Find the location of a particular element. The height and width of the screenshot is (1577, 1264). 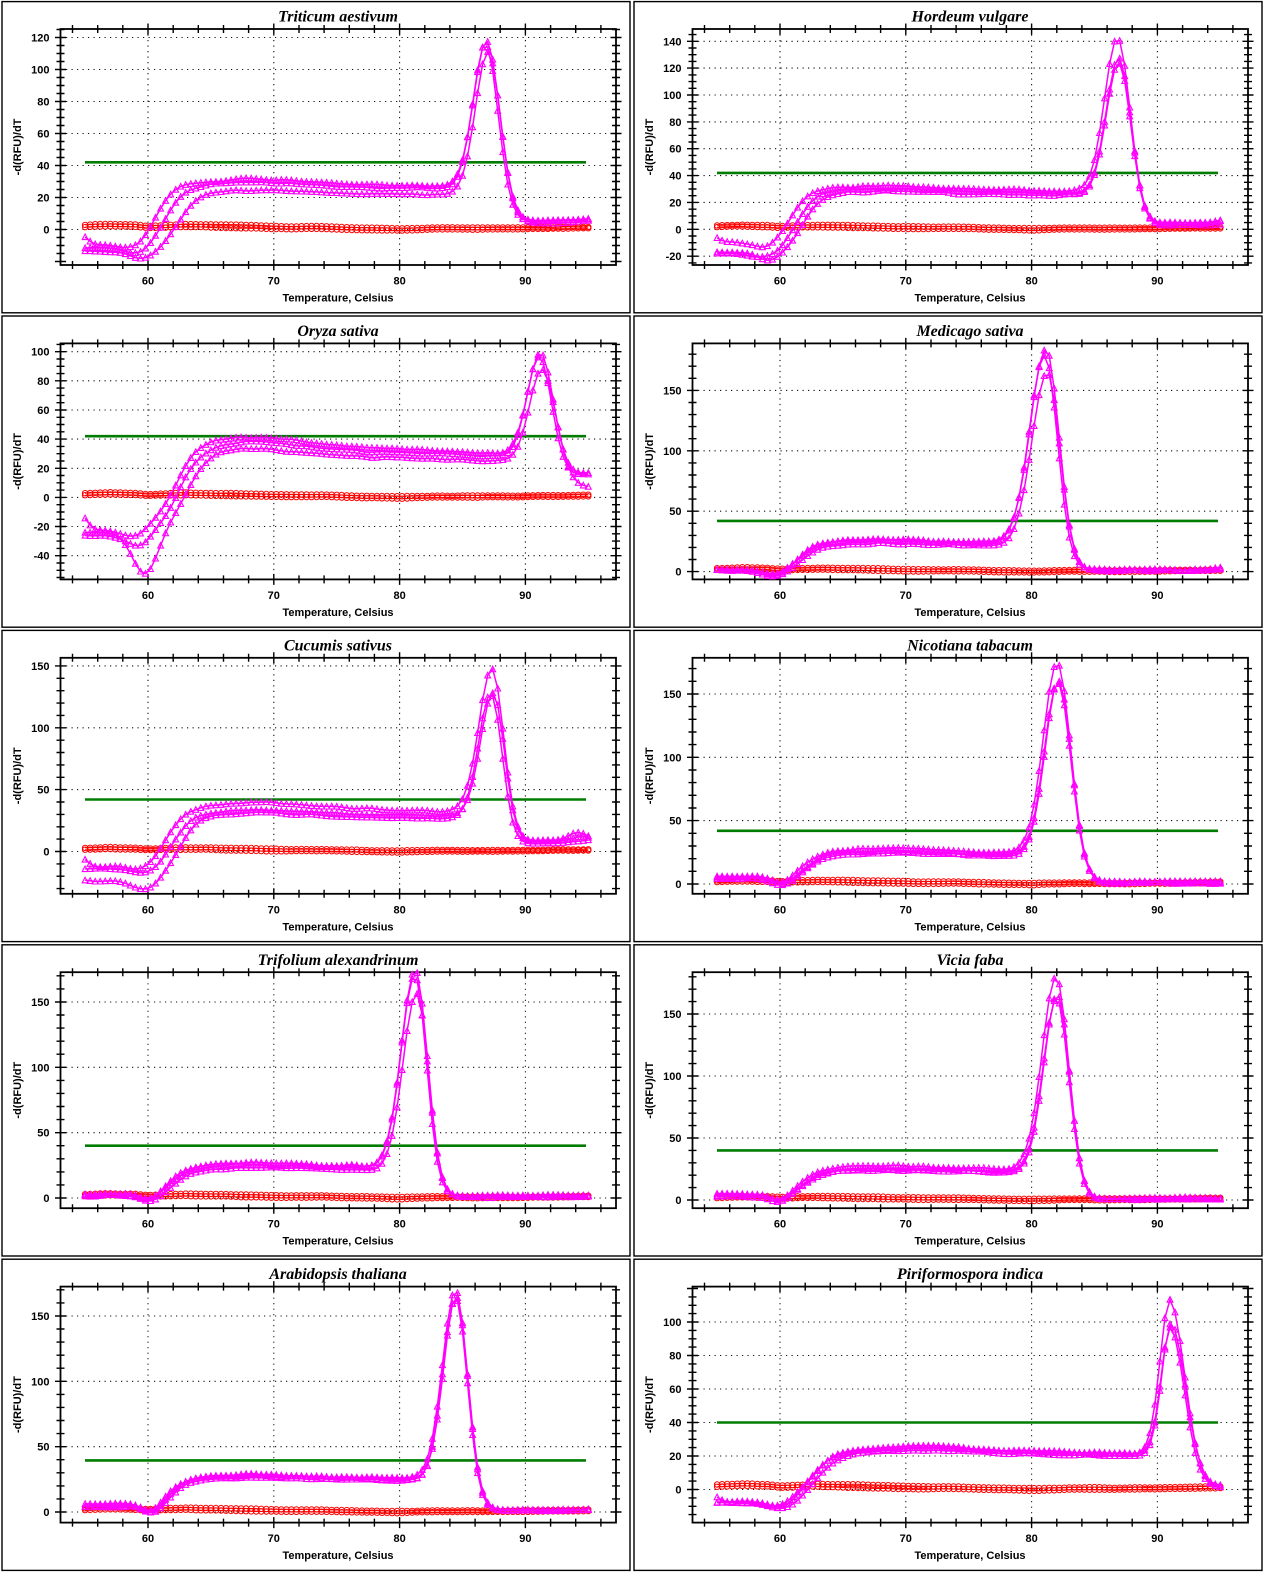

svg-text: Nicotiana tabacum is located at coordinates (969, 645).